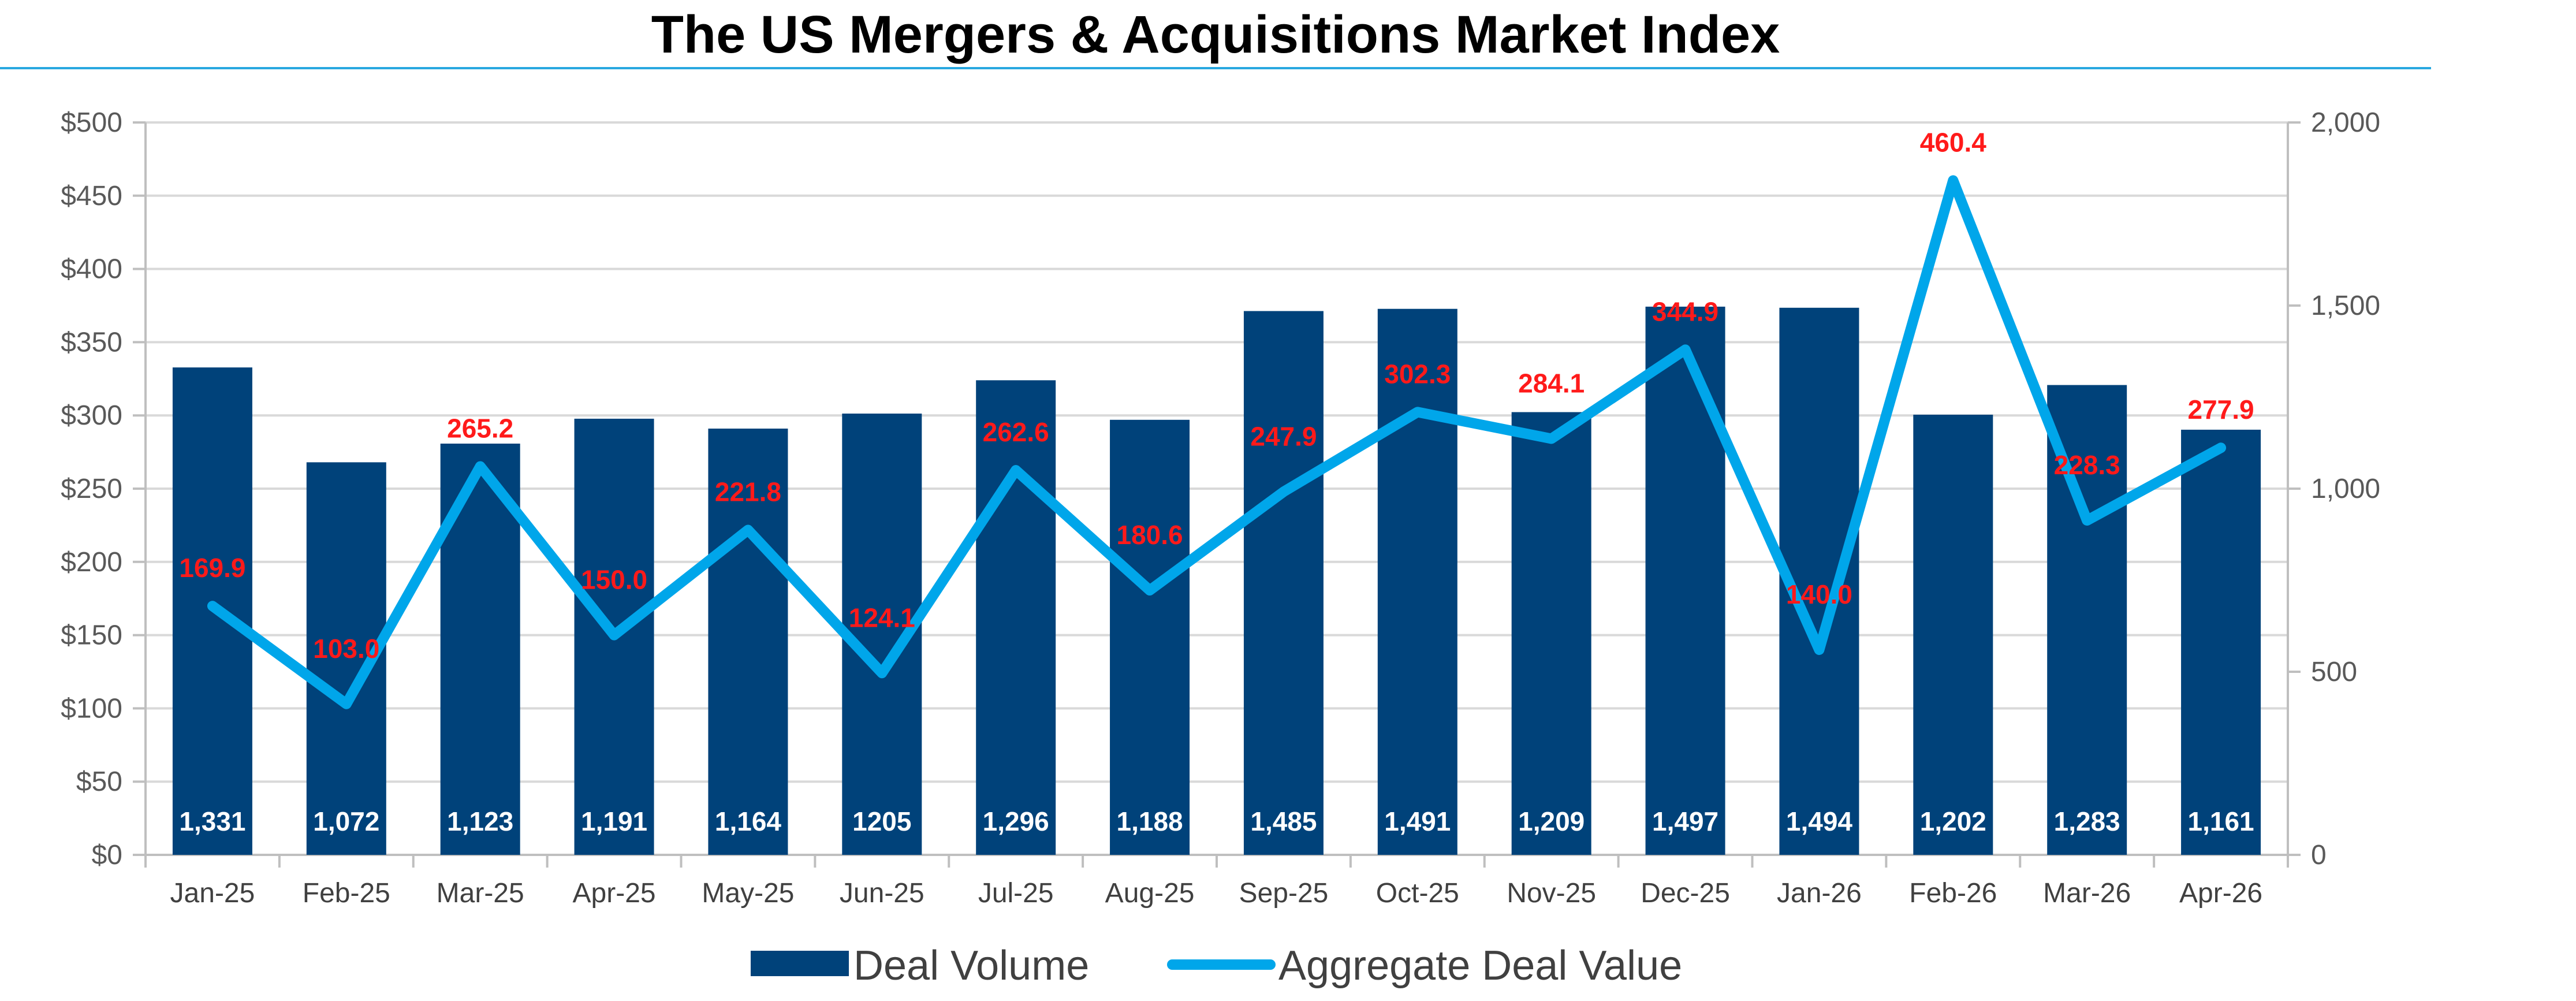 The height and width of the screenshot is (1001, 2576). I want to click on bar-value-label: 1,485, so click(1283, 821).